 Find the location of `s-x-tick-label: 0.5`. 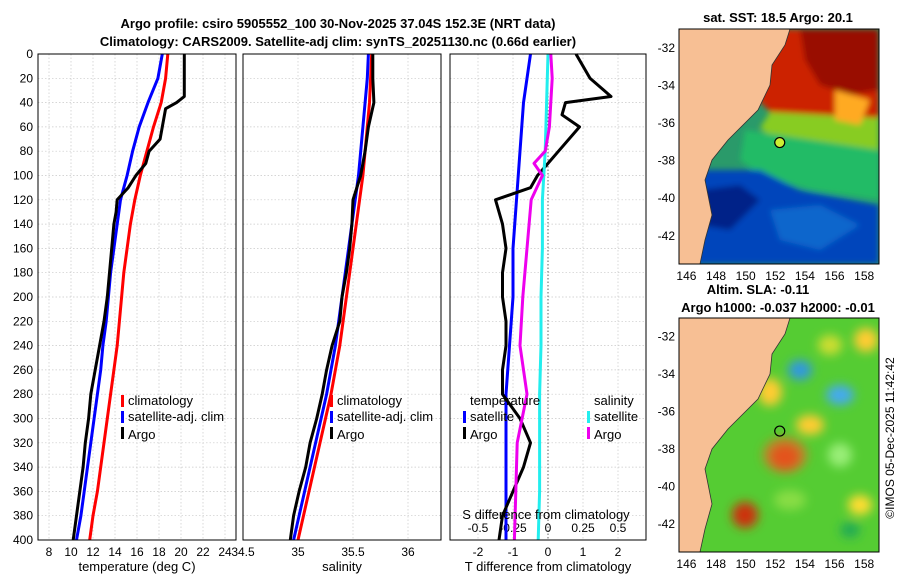

s-x-tick-label: 0.5 is located at coordinates (618, 528).